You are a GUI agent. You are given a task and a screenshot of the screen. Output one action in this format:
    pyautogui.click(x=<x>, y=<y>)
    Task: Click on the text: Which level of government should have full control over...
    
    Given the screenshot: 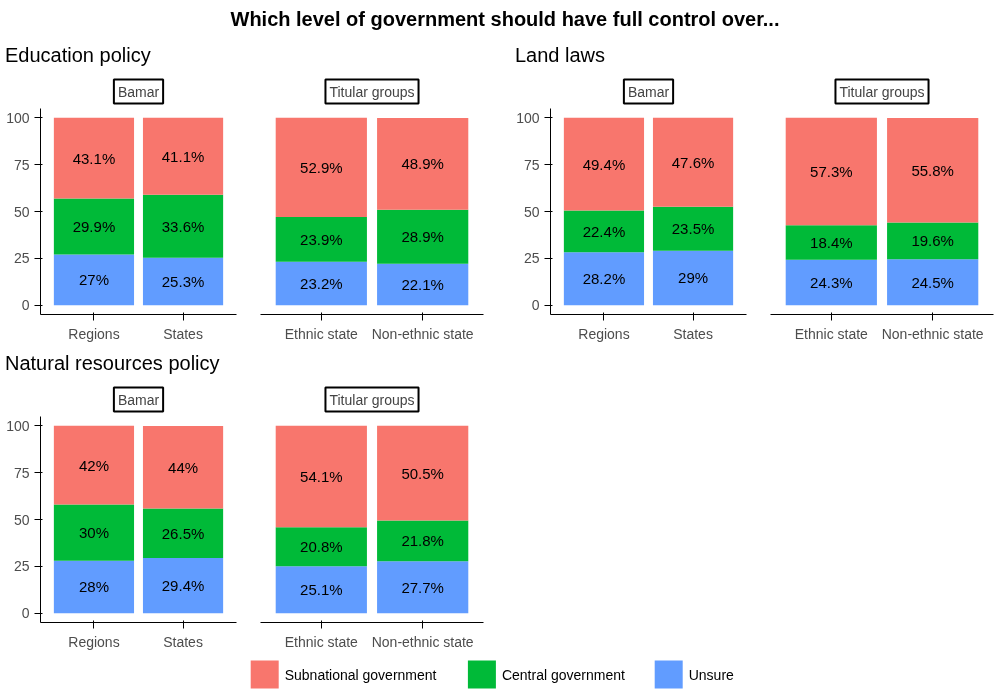 What is the action you would take?
    pyautogui.click(x=505, y=19)
    